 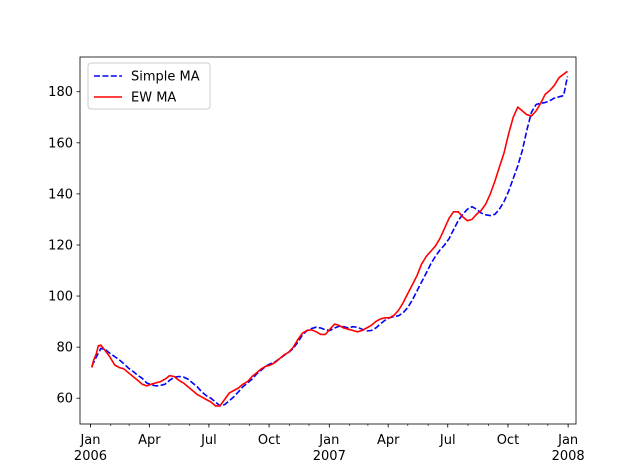 What do you see at coordinates (165, 77) in the screenshot?
I see `legend-label-simple-ma: Simple MA` at bounding box center [165, 77].